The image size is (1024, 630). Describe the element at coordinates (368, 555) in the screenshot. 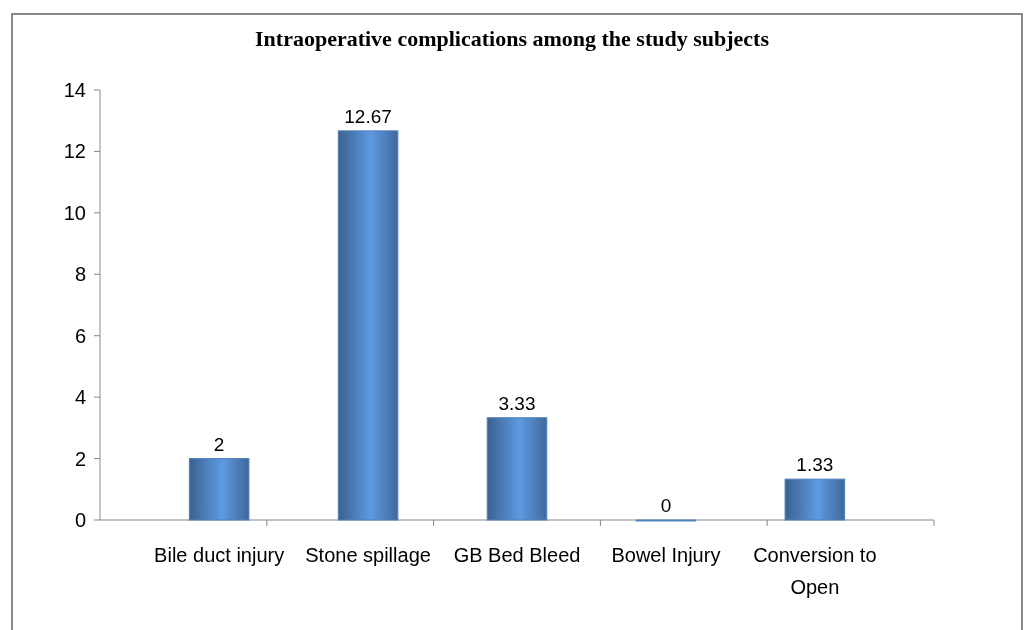

I see `x-tick-label: Stone spillage` at that location.